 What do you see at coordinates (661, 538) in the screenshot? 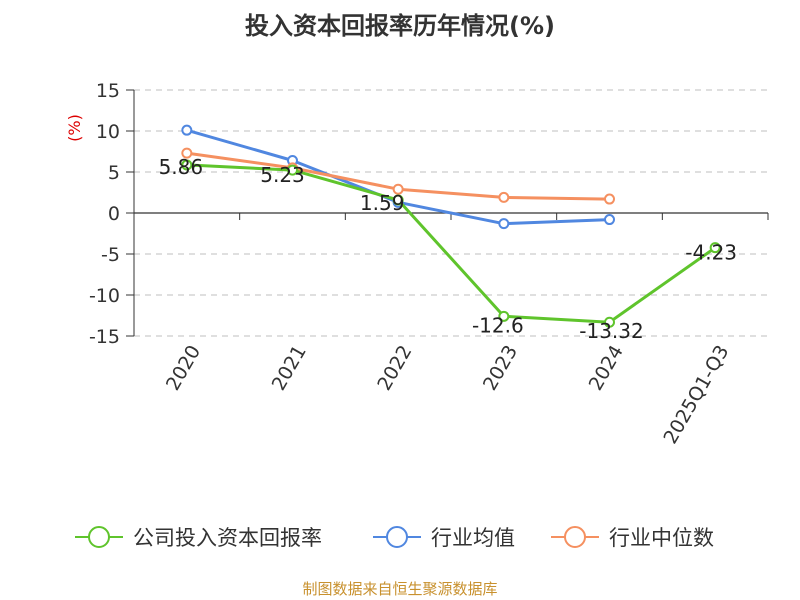
I see `legend-label: 行业中位数` at bounding box center [661, 538].